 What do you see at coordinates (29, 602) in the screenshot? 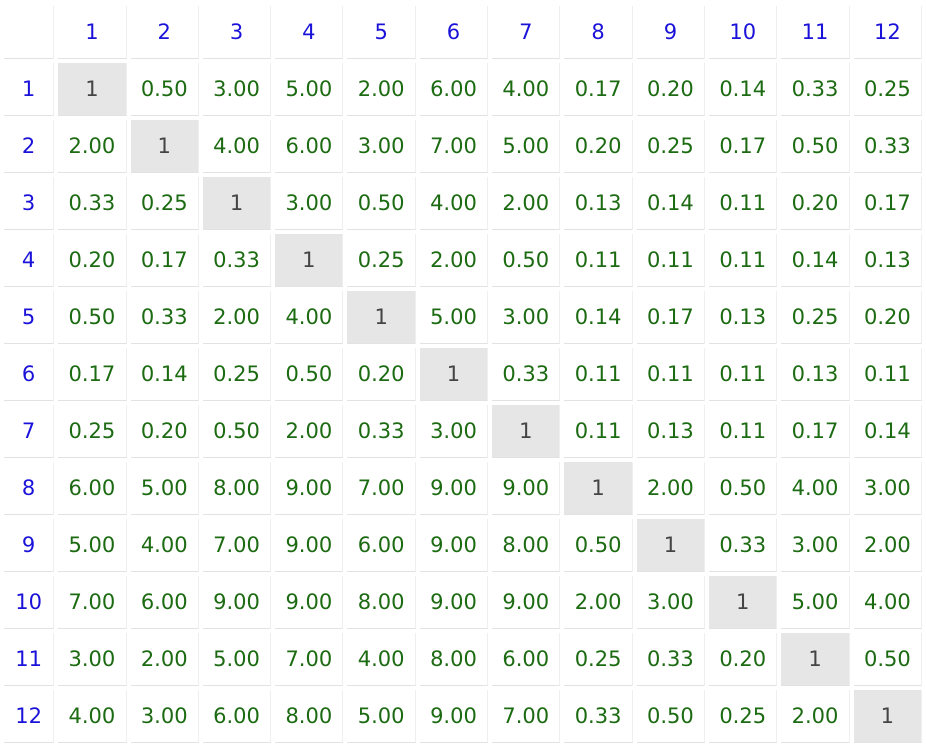
I see `row-header: 10` at bounding box center [29, 602].